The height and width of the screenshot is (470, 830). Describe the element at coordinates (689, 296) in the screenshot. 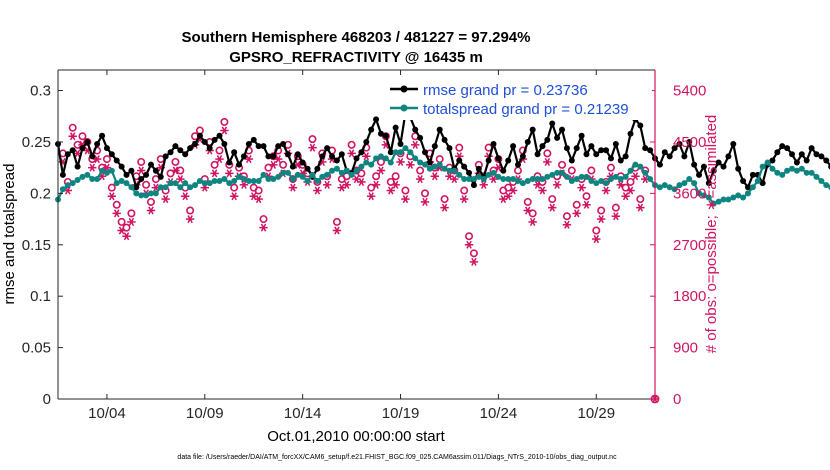

I see `y-right-tick-label: 1800` at that location.